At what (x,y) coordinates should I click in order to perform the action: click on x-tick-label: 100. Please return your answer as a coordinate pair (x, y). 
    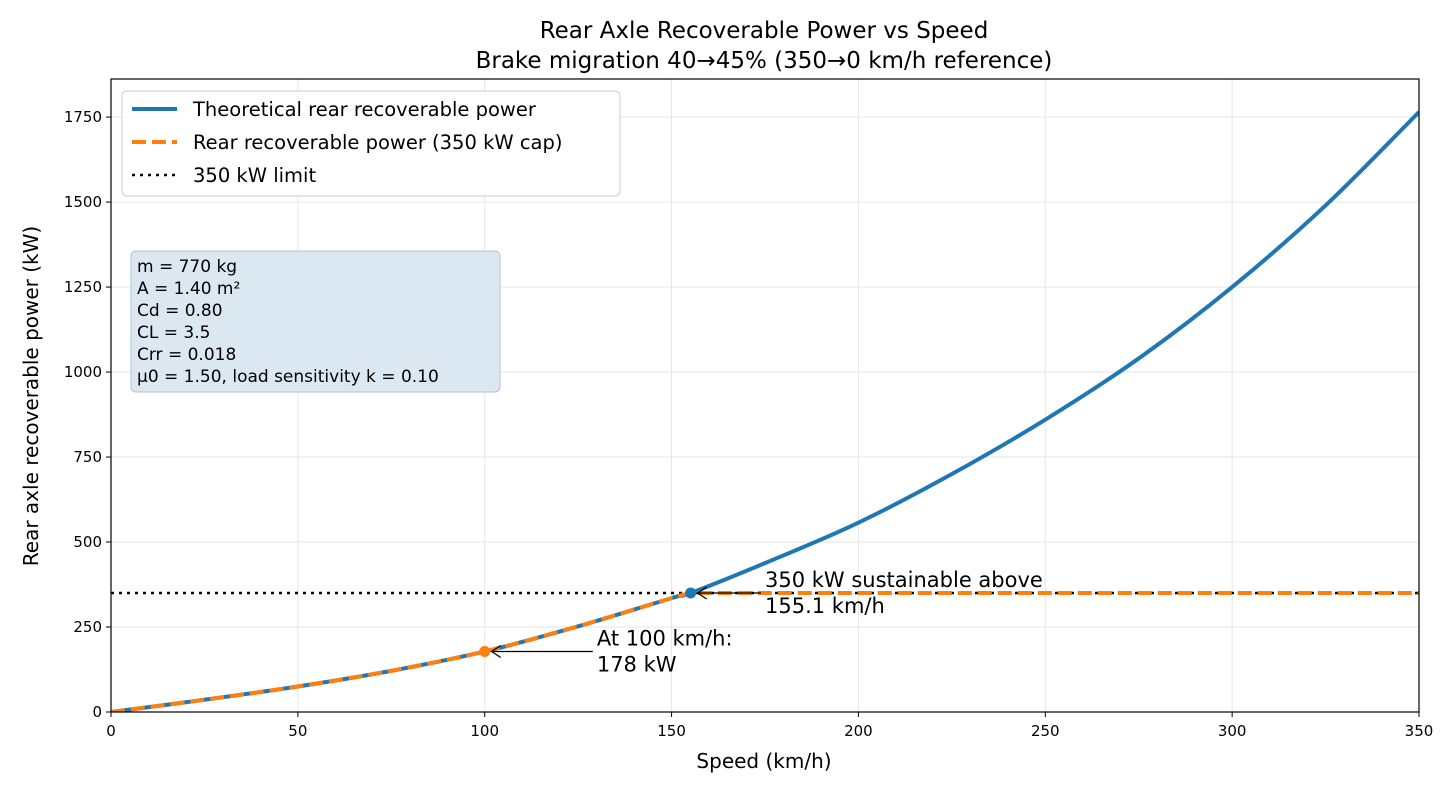
    Looking at the image, I should click on (484, 731).